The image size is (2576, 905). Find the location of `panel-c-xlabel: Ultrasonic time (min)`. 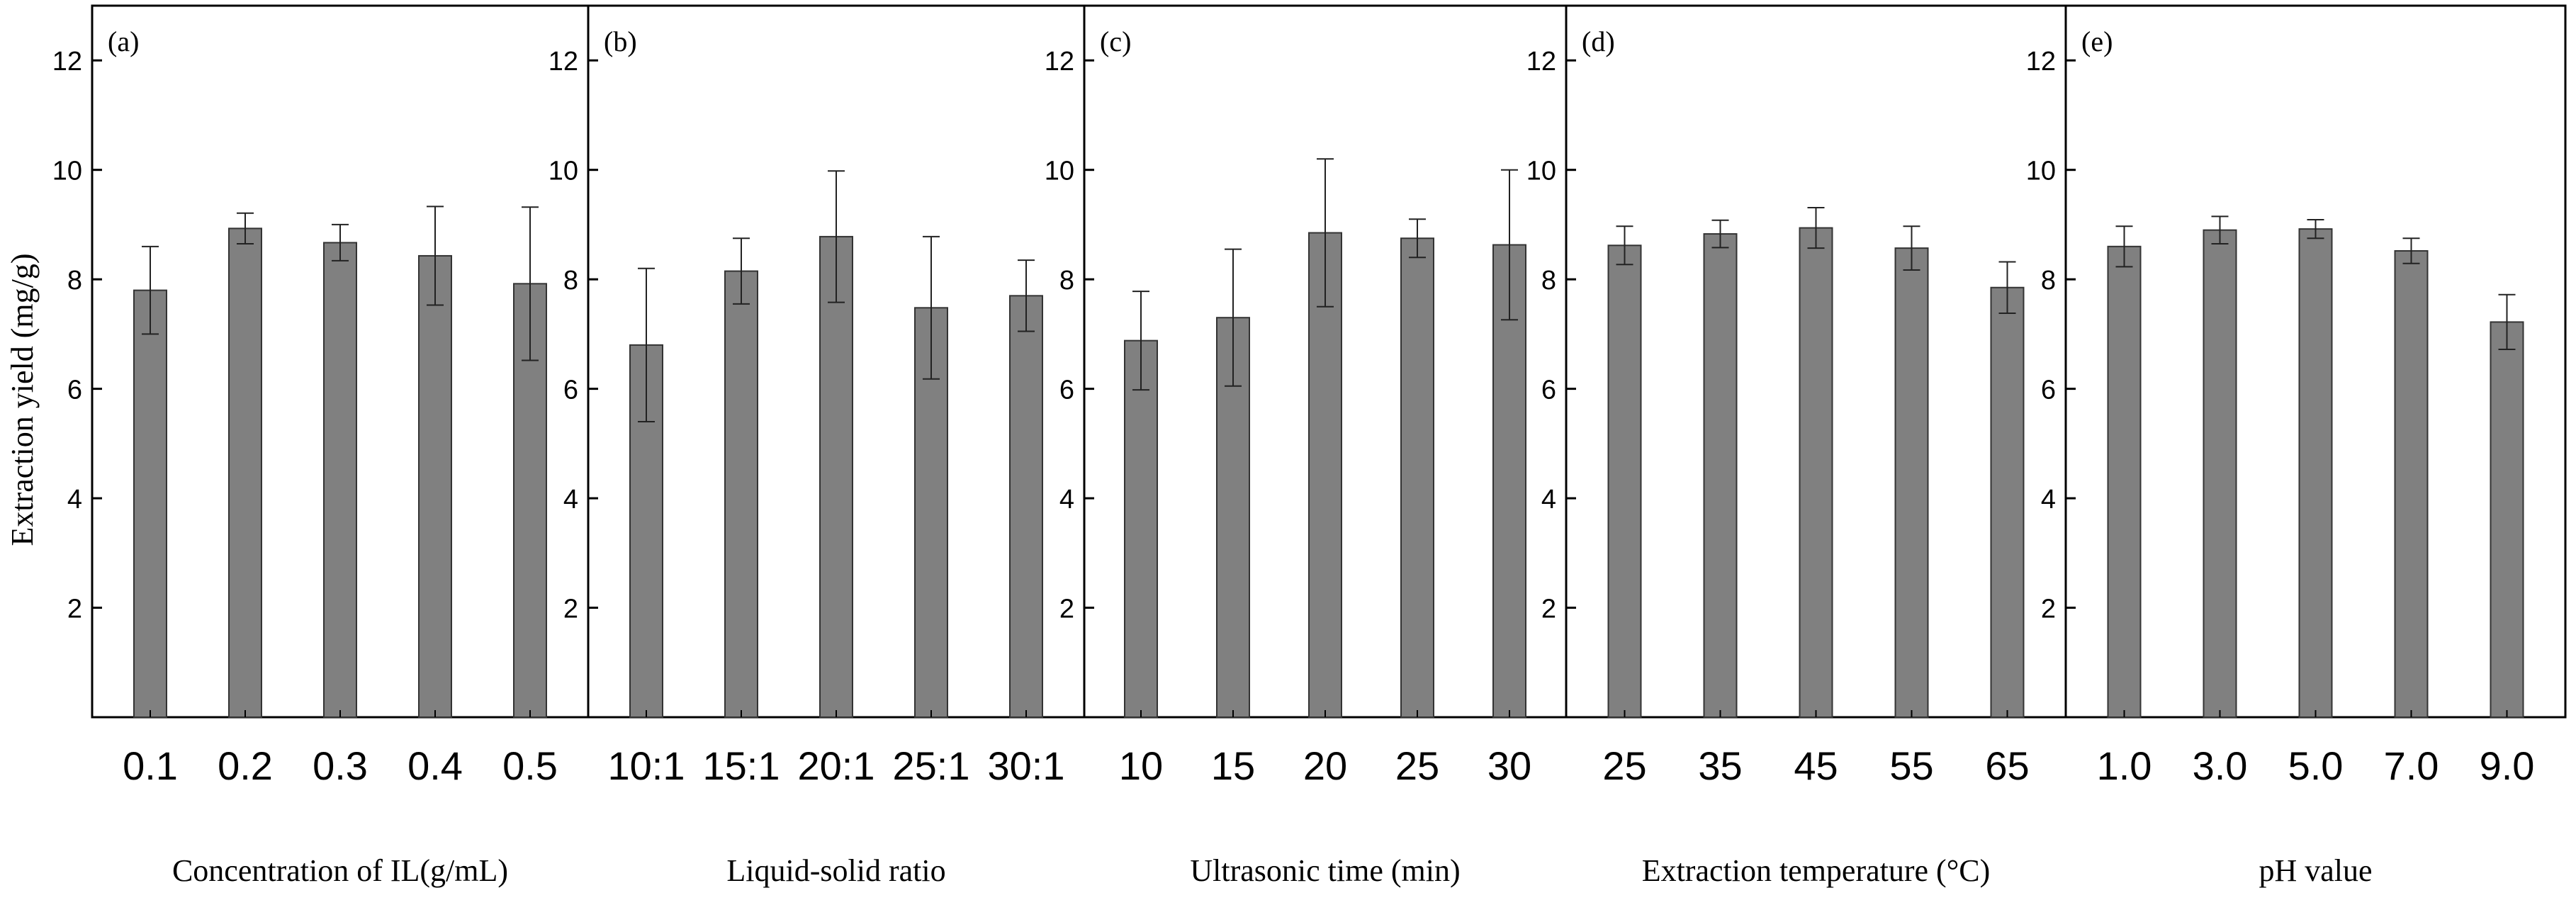

panel-c-xlabel: Ultrasonic time (min) is located at coordinates (1325, 871).